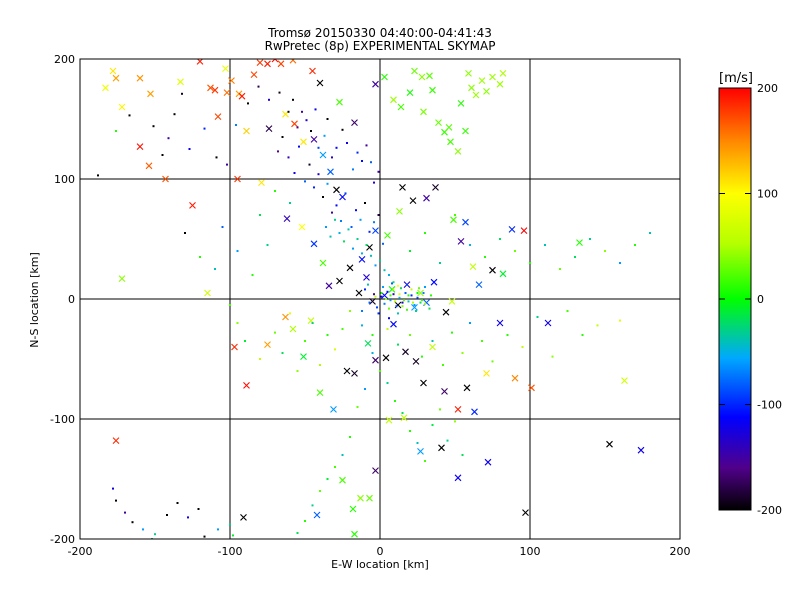 This screenshot has height=600, width=800. Describe the element at coordinates (760, 299) in the screenshot. I see `colorbar-tick-label: 0` at that location.